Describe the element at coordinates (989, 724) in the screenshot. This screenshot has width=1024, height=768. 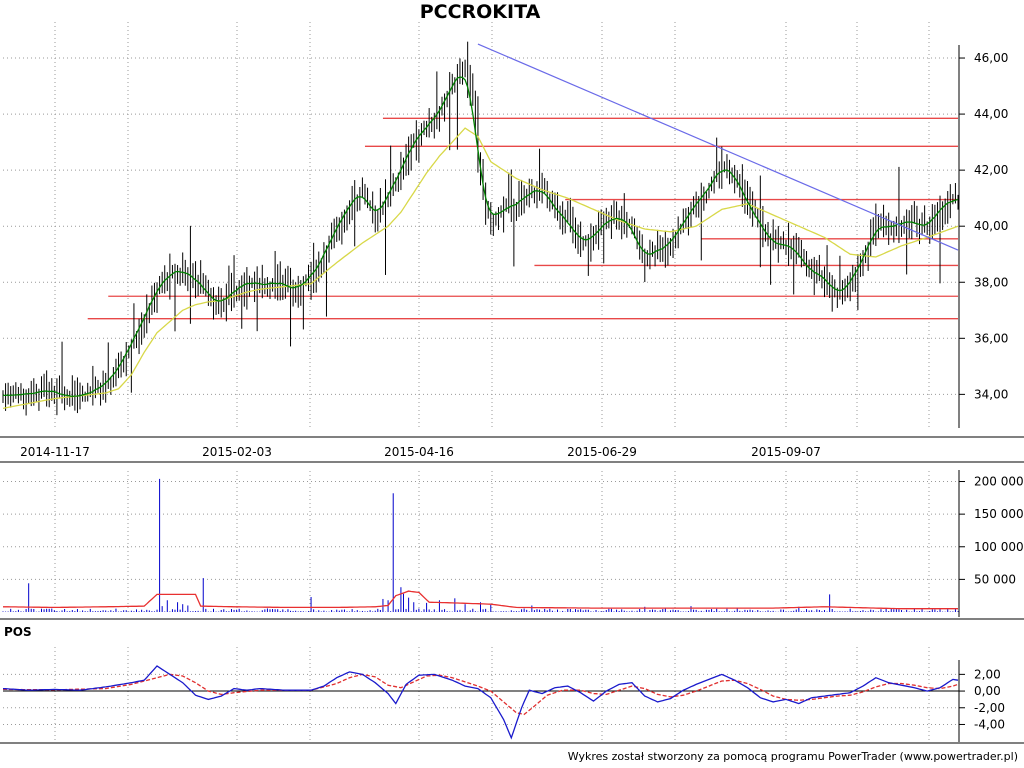
I see `y-tick-label: -4,00` at that location.